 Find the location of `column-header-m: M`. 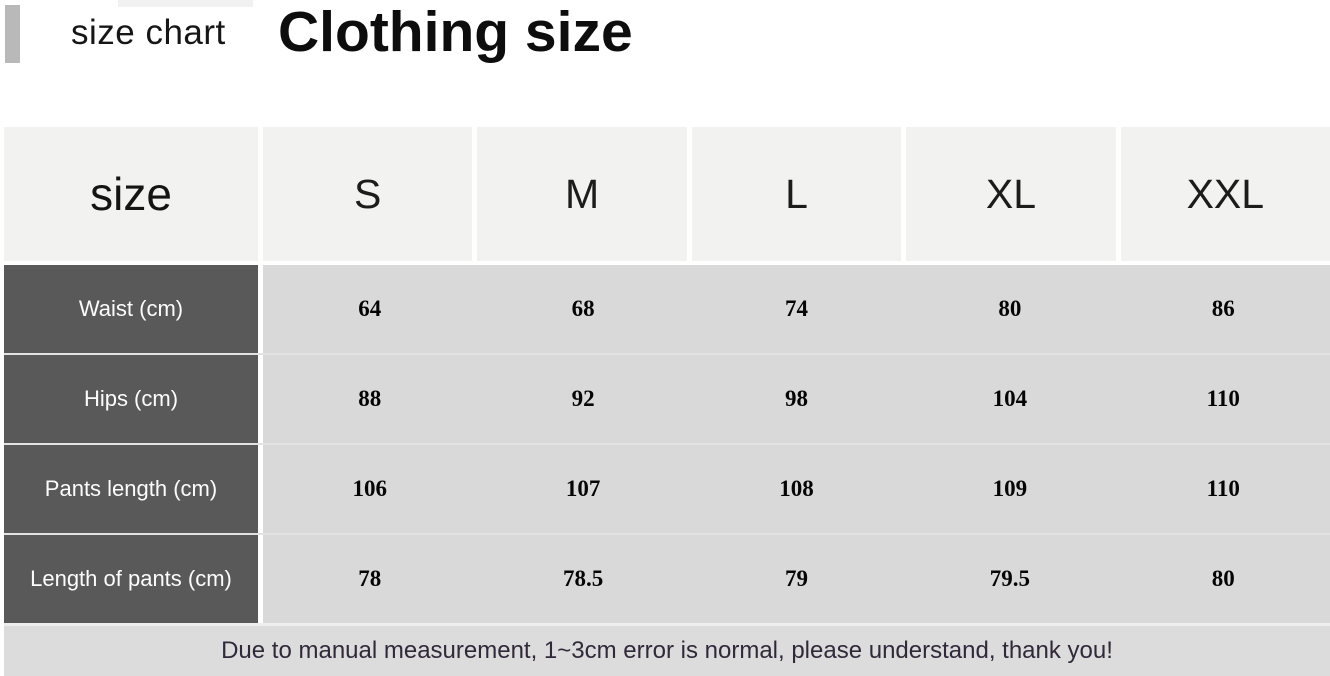

column-header-m: M is located at coordinates (582, 194).